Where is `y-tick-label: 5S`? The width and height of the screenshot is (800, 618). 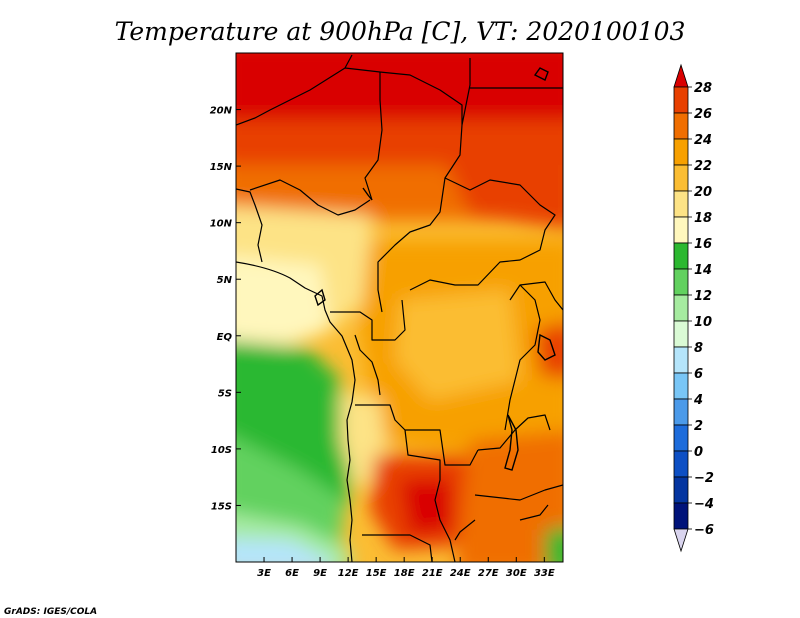 y-tick-label: 5S is located at coordinates (225, 393).